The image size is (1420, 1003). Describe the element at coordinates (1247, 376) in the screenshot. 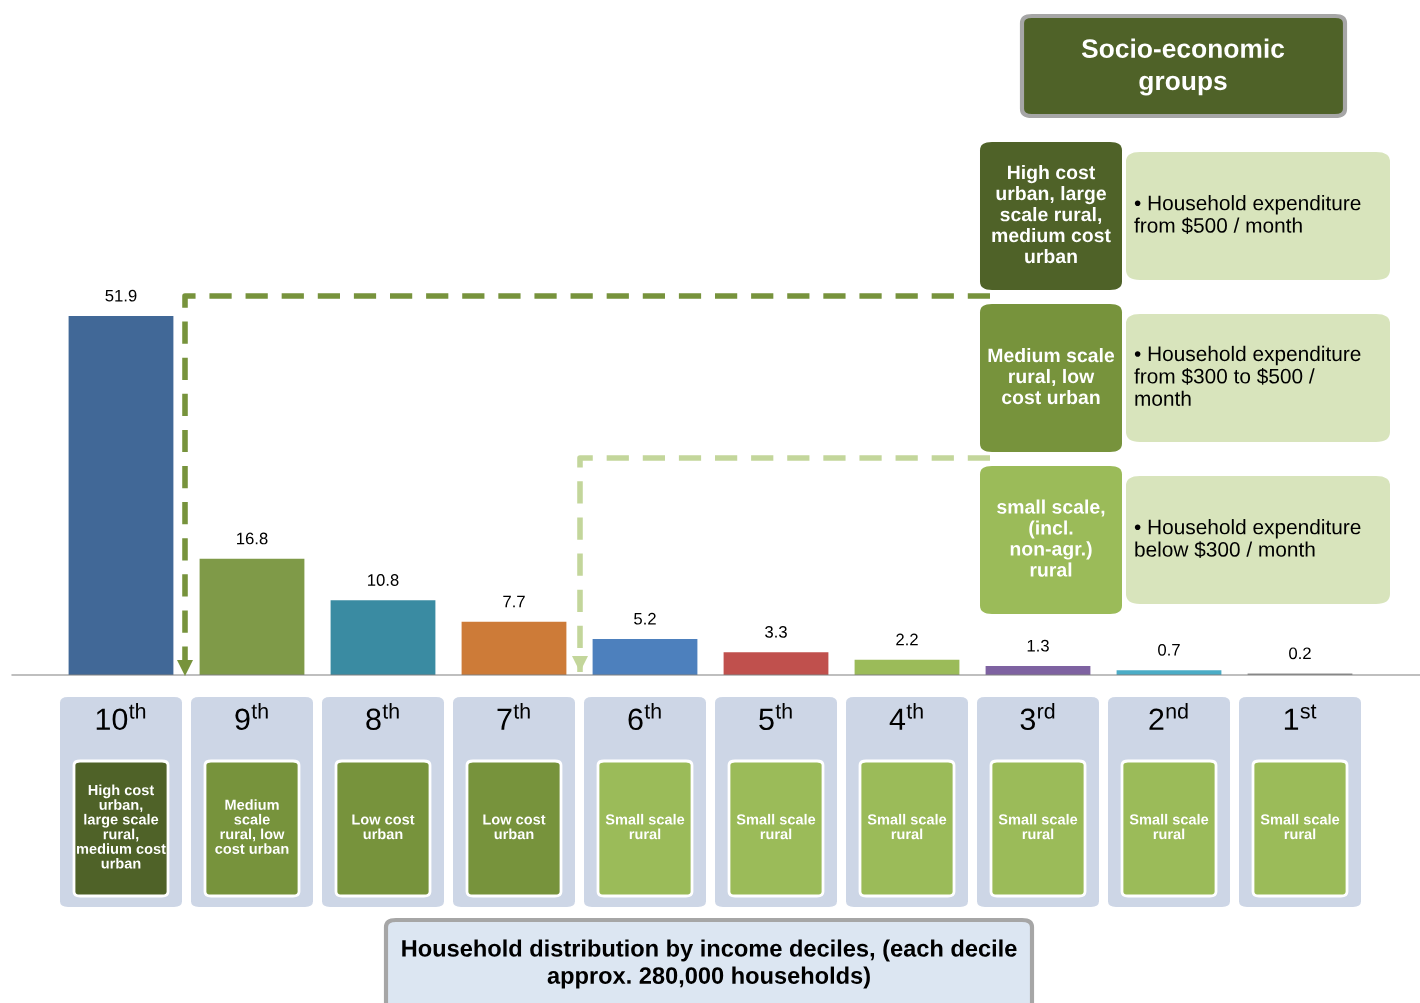

I see `annotation: • Household expenditure from $300 to $500 / month` at that location.